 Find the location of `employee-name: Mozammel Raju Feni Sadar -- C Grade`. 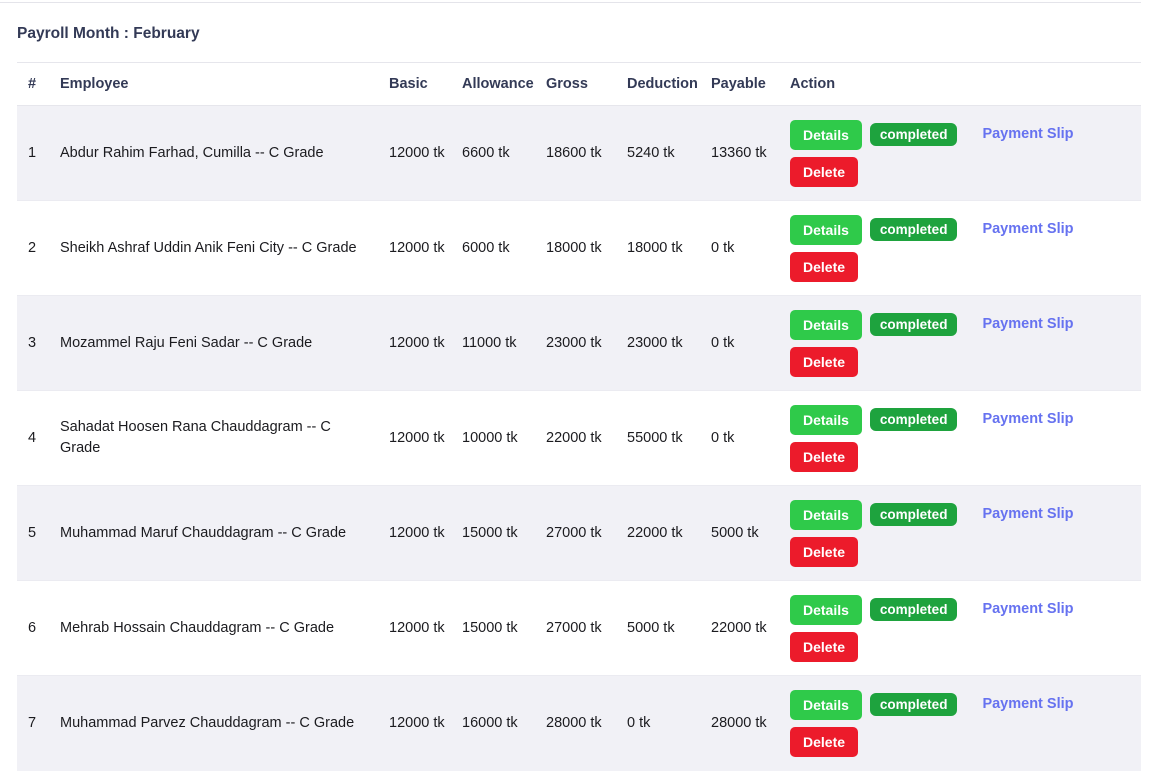

employee-name: Mozammel Raju Feni Sadar -- C Grade is located at coordinates (186, 342).